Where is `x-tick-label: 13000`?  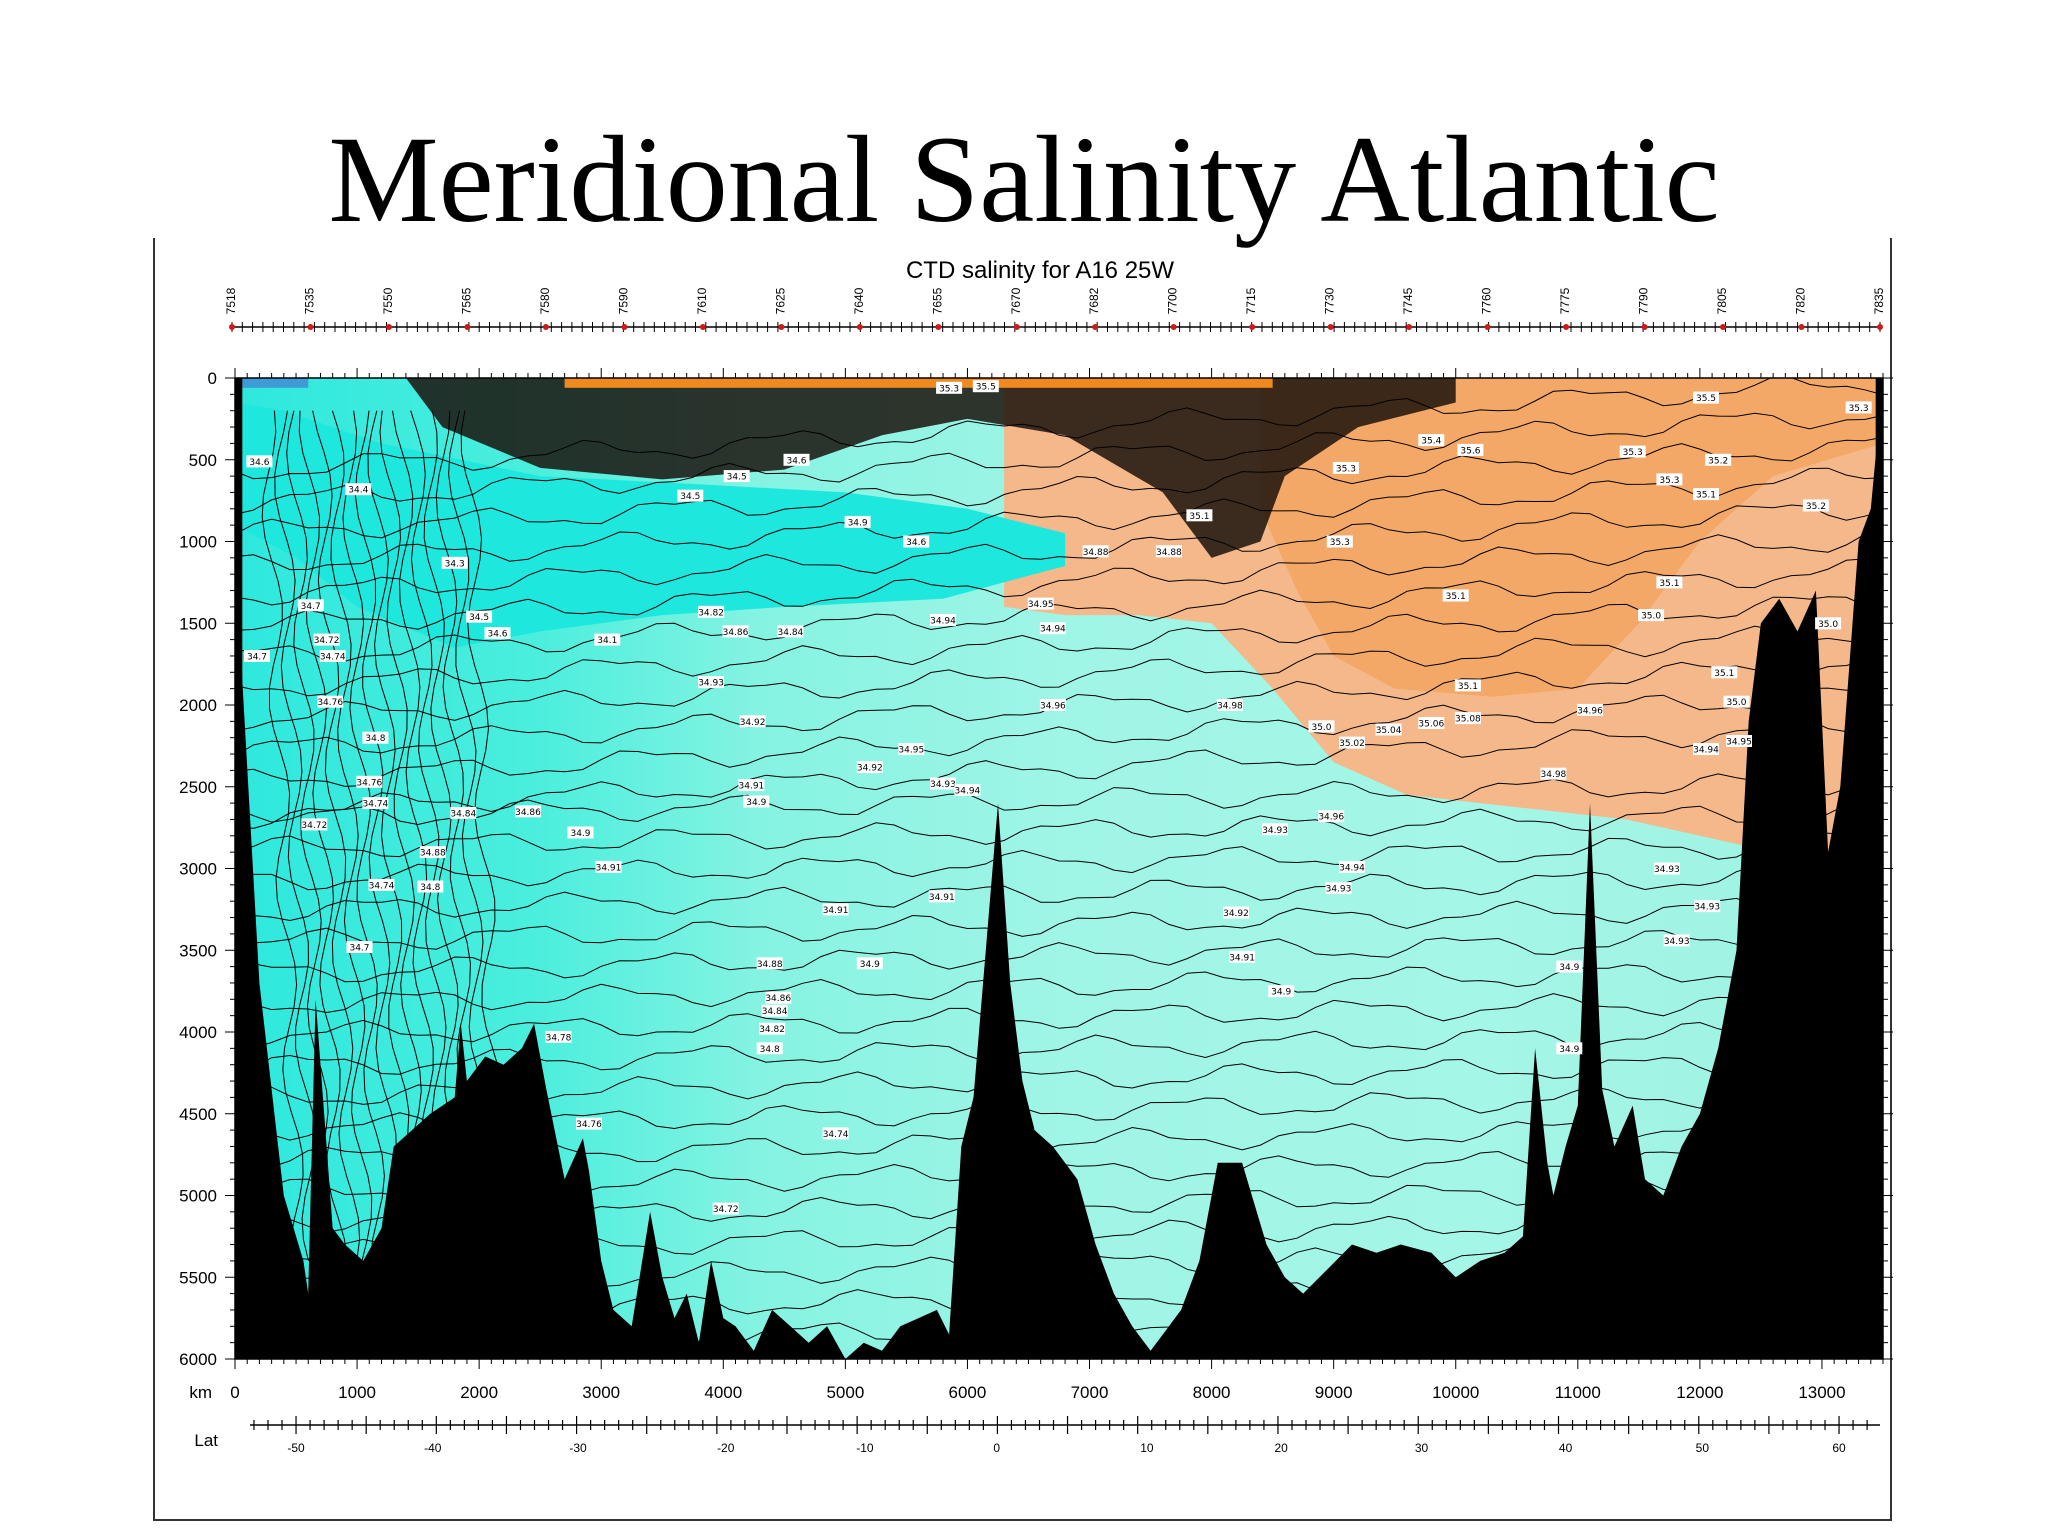
x-tick-label: 13000 is located at coordinates (1821, 1392).